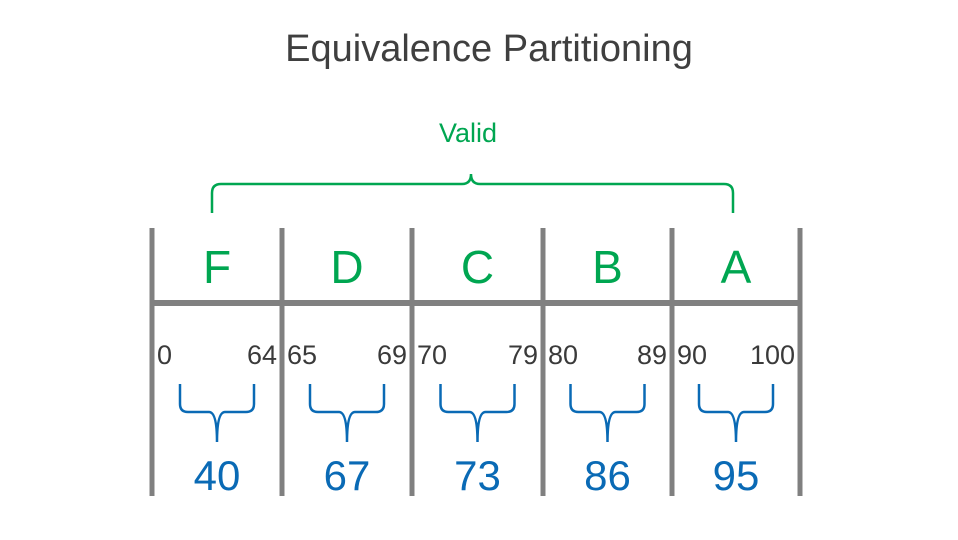 The height and width of the screenshot is (540, 958). I want to click on range-low-value: 80, so click(563, 355).